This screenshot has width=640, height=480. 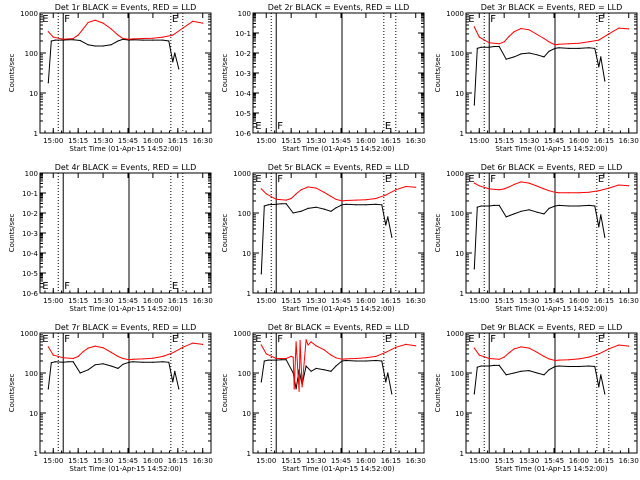 What do you see at coordinates (12, 393) in the screenshot?
I see `y-axis-label: Counts/sec` at bounding box center [12, 393].